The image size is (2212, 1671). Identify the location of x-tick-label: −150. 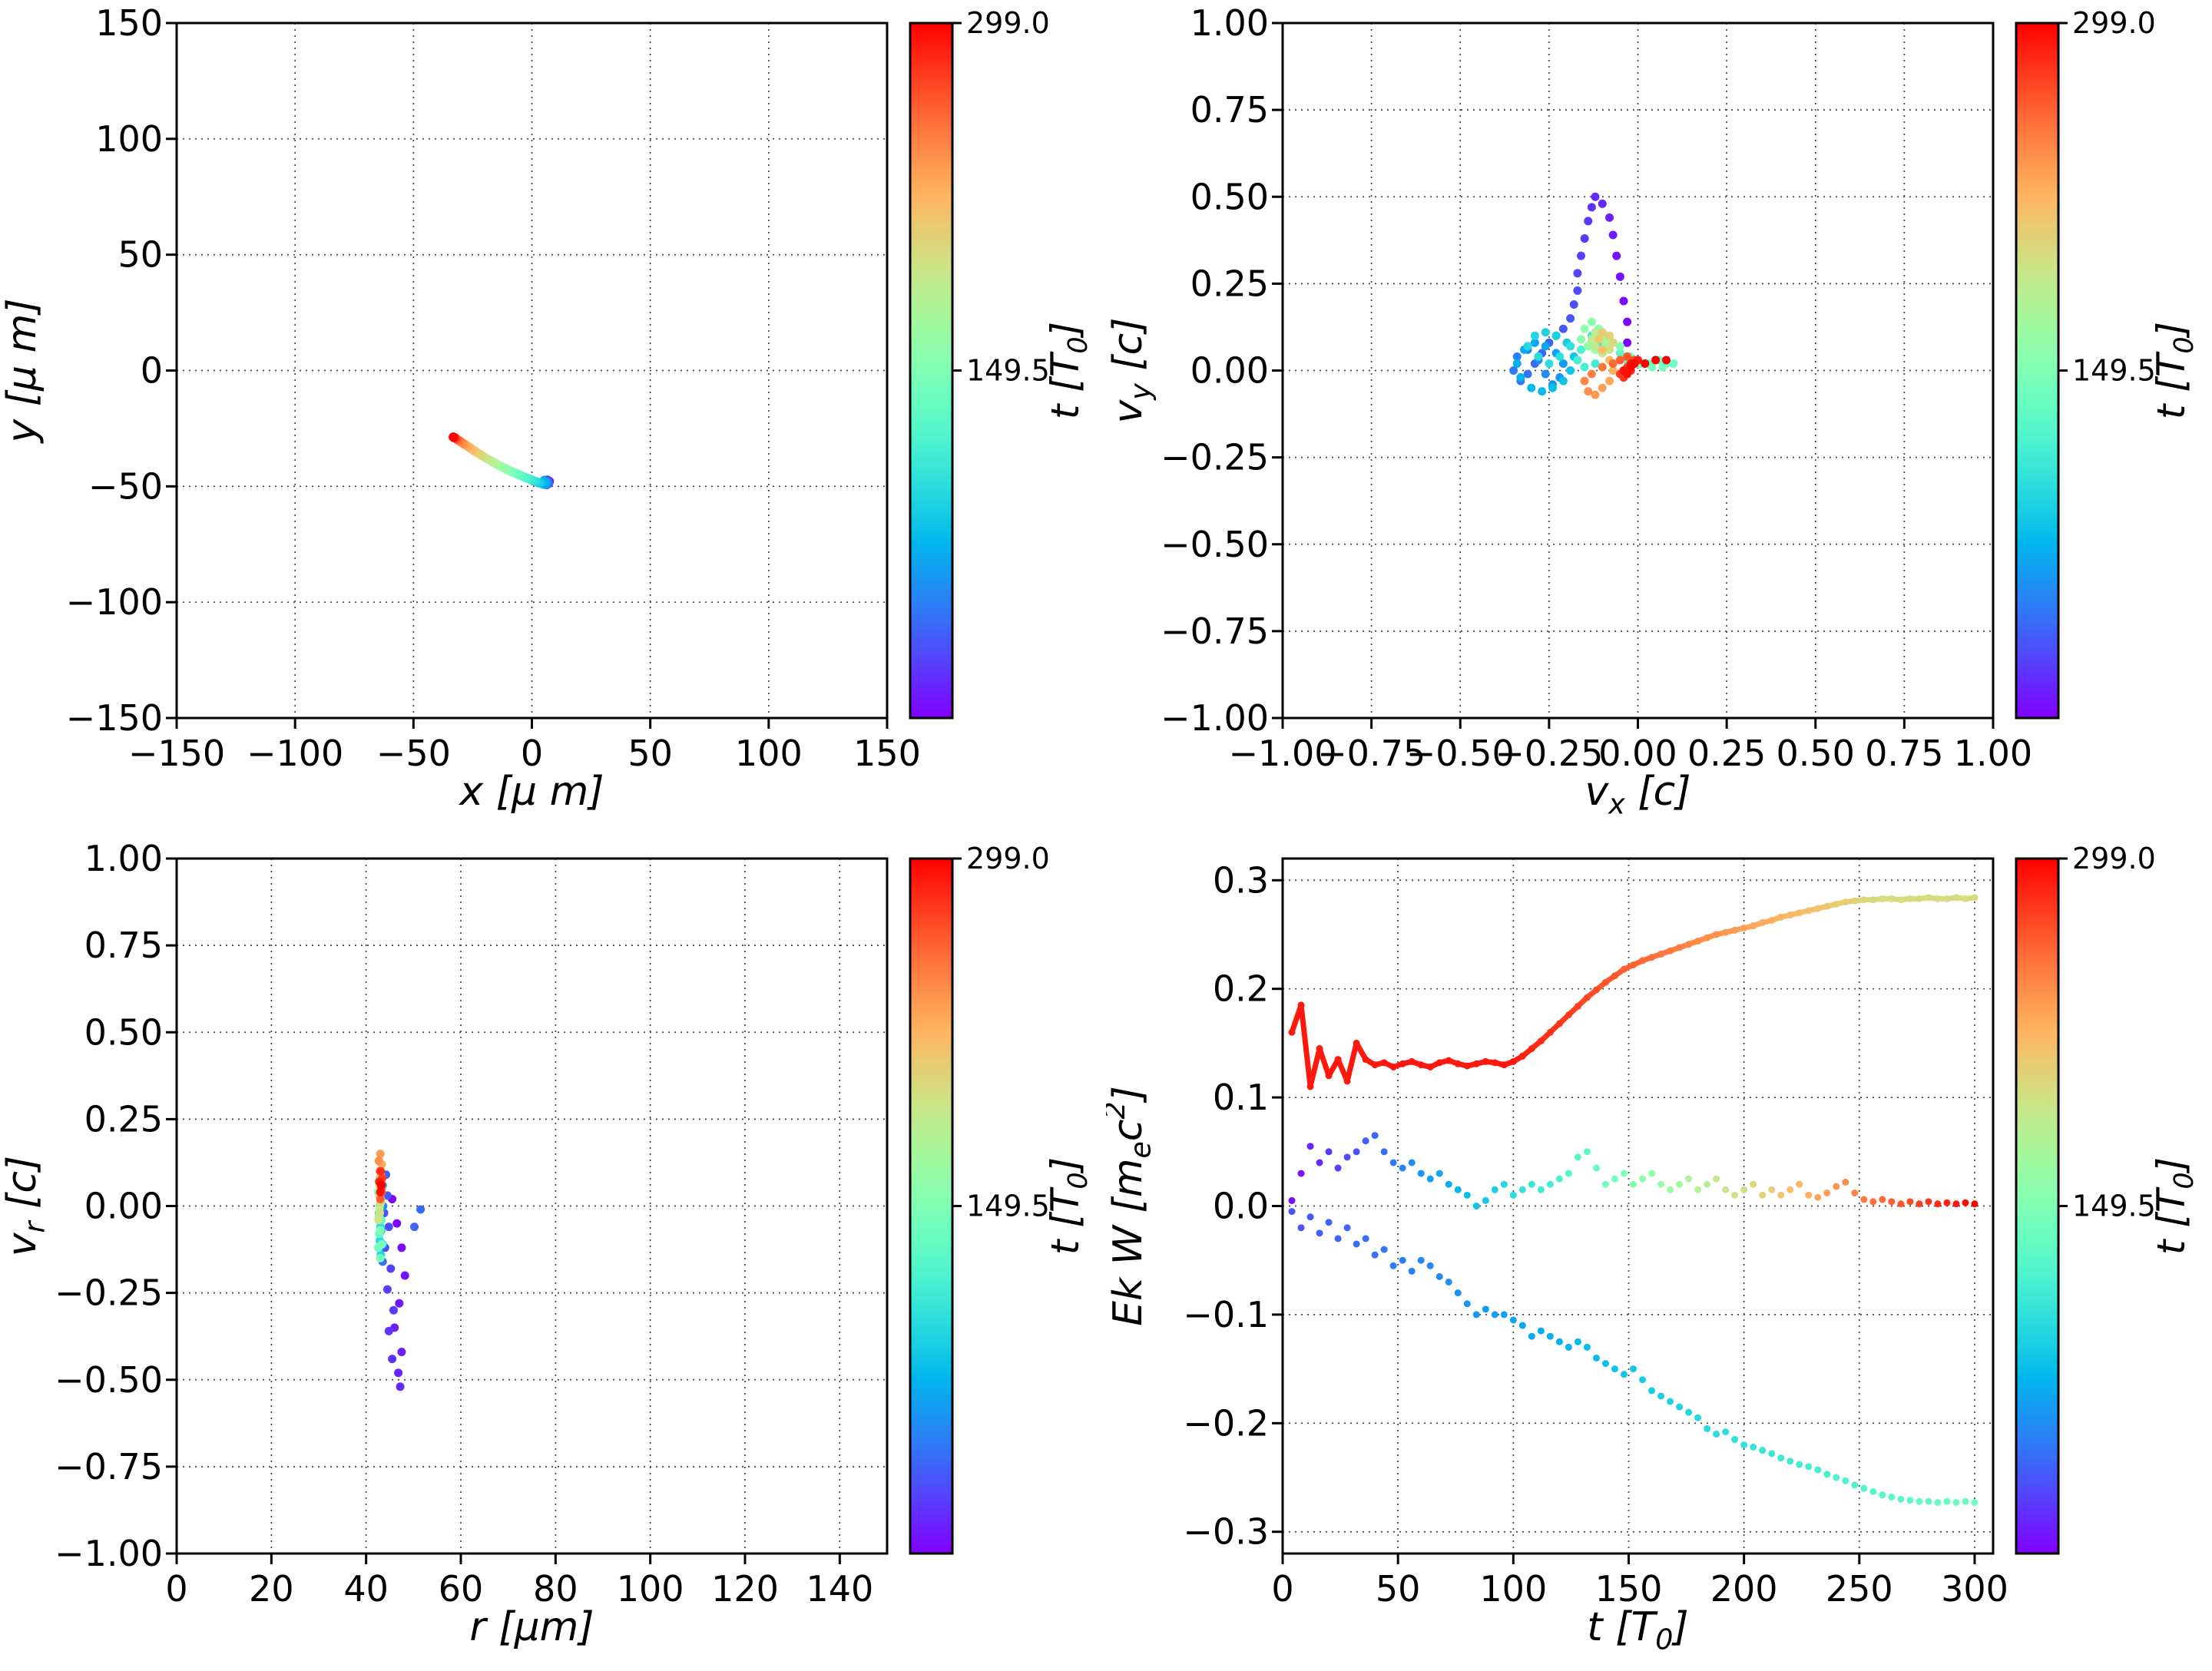
(176, 753).